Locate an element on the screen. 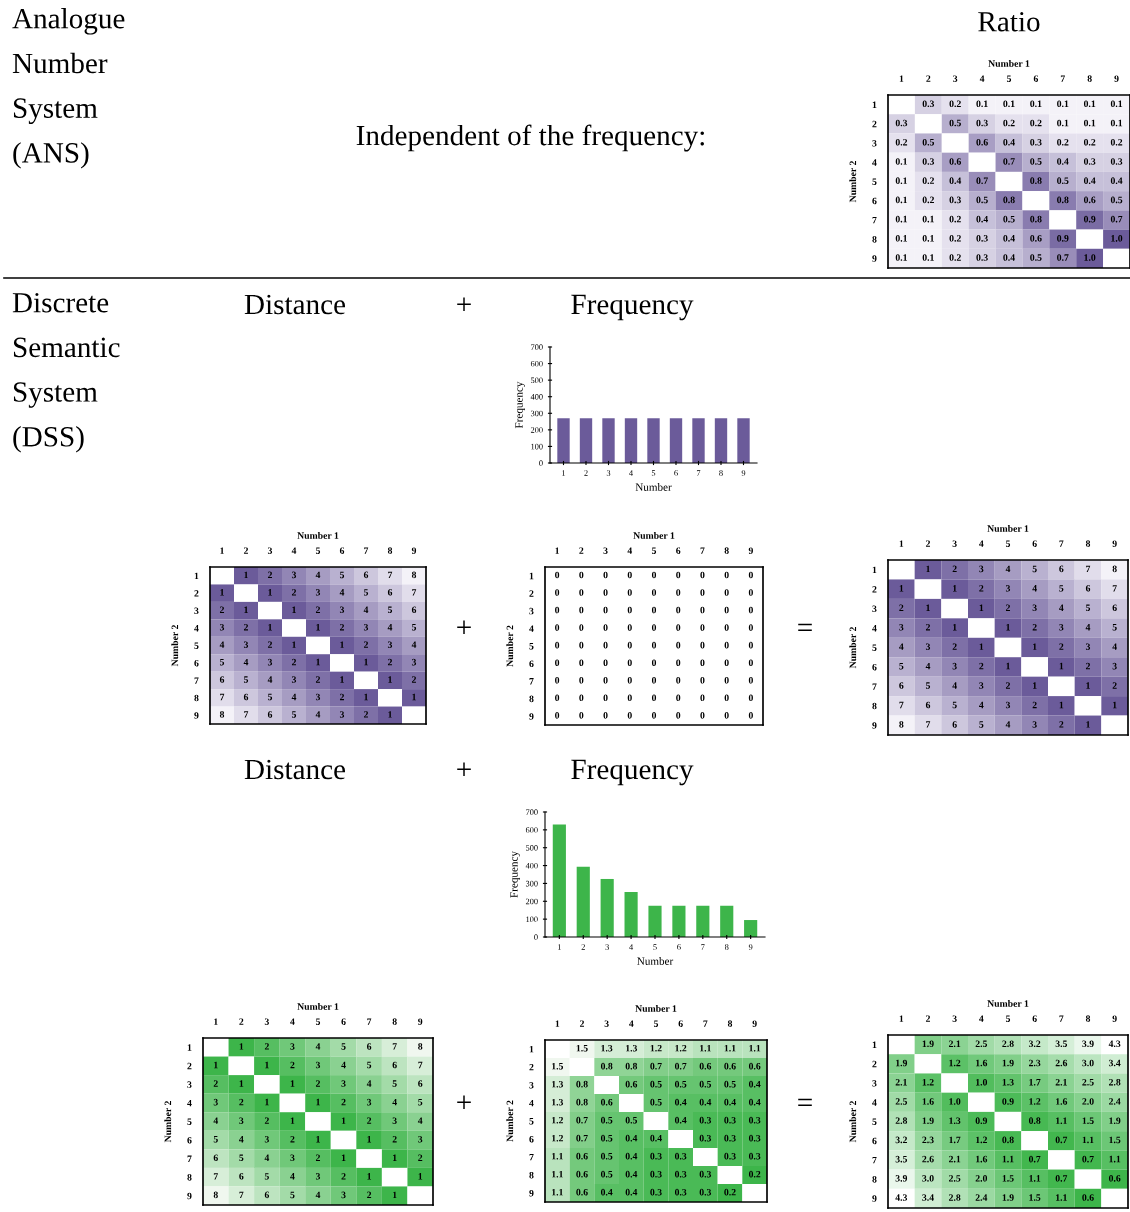  data-label: 2.0 is located at coordinates (1088, 1101).